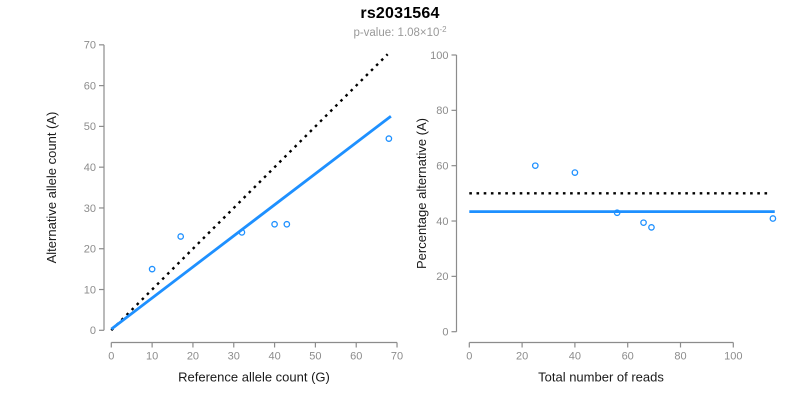  I want to click on page-title: rs2031564, so click(400, 13).